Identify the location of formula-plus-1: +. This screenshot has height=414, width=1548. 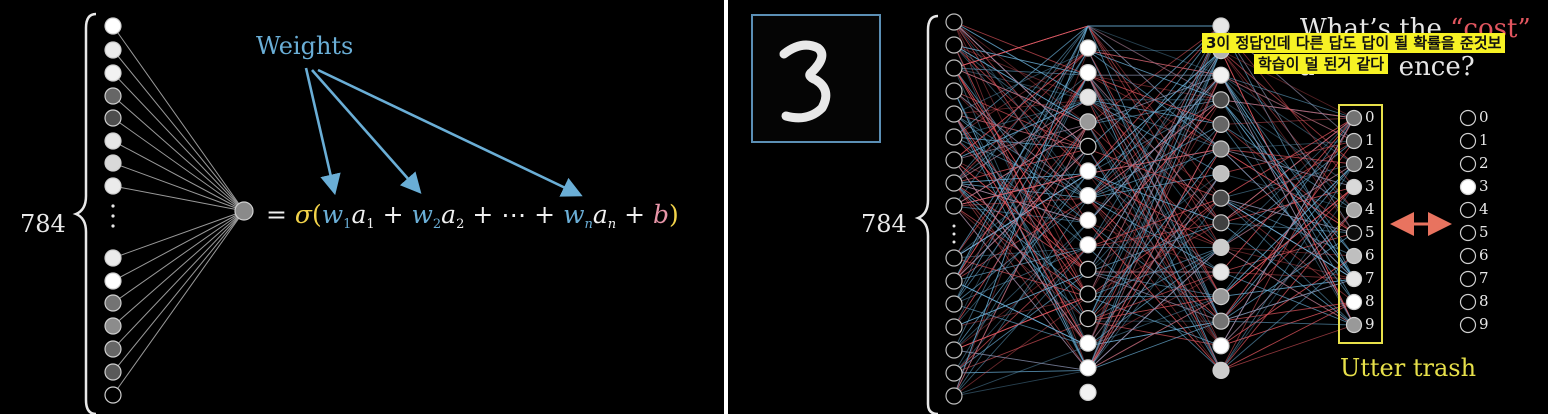
(393, 214).